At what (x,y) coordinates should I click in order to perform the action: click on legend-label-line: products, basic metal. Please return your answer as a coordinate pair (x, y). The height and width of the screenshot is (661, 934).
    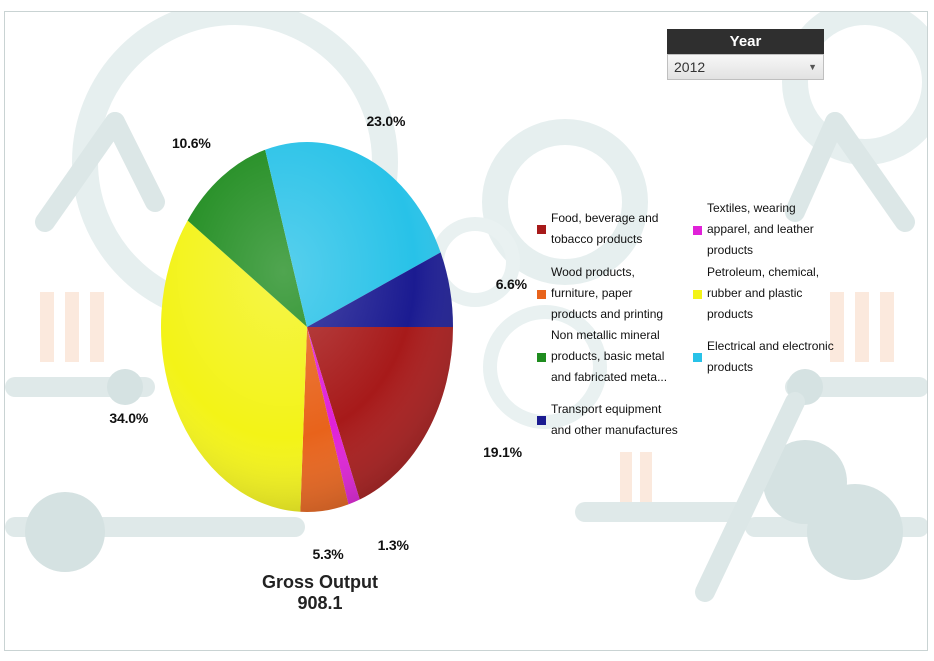
    Looking at the image, I should click on (608, 356).